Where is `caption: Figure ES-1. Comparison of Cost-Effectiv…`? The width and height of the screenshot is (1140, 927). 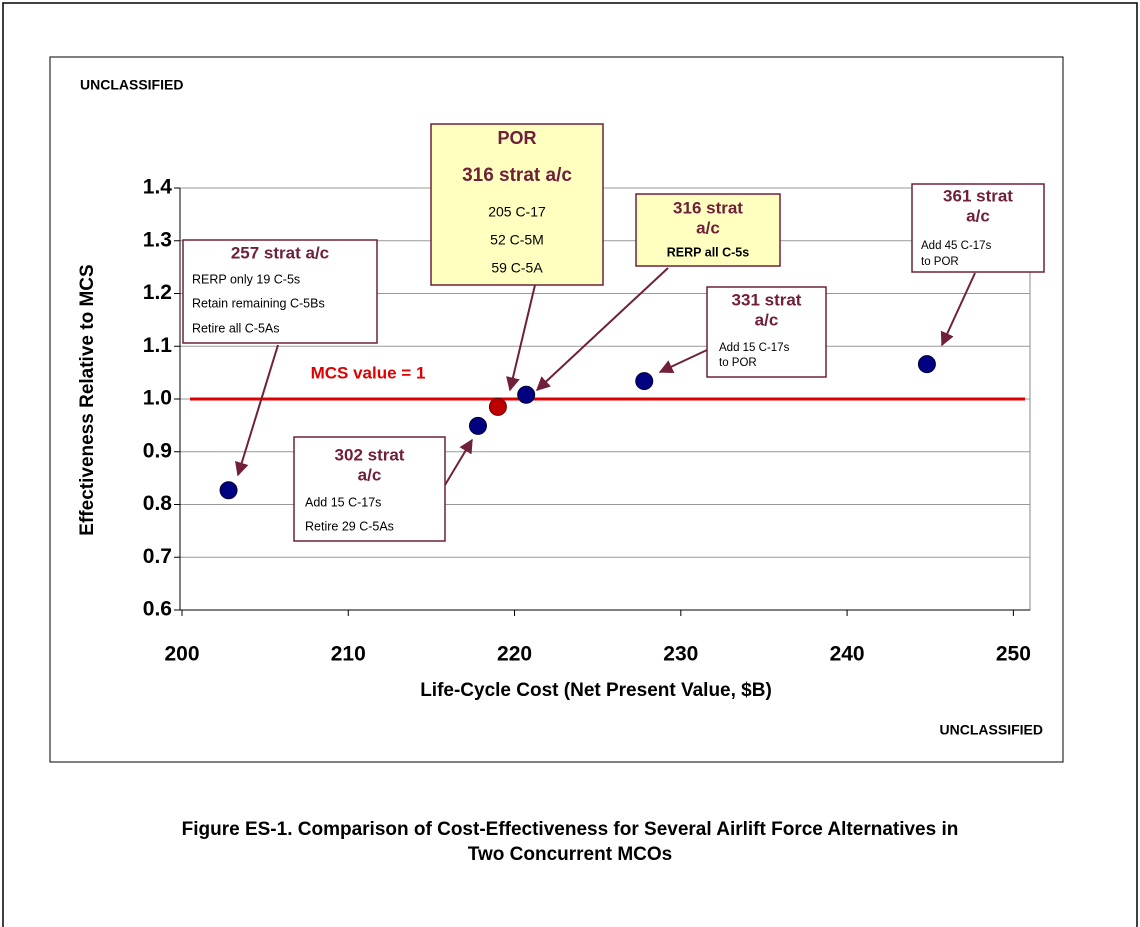 caption: Figure ES-1. Comparison of Cost-Effectiv… is located at coordinates (570, 829).